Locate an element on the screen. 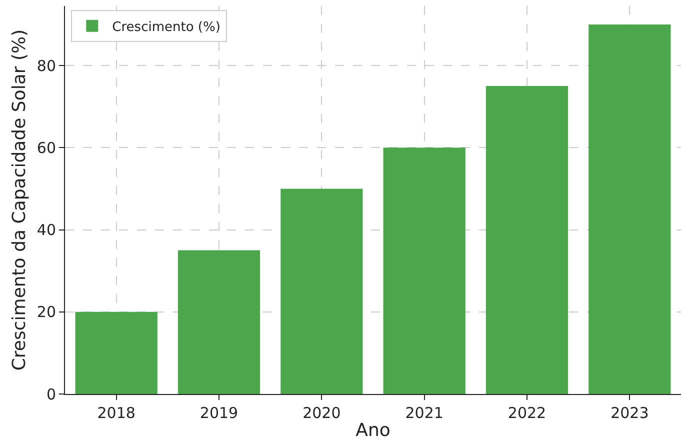 The height and width of the screenshot is (441, 683). y-tick-label: 80 is located at coordinates (46, 65).